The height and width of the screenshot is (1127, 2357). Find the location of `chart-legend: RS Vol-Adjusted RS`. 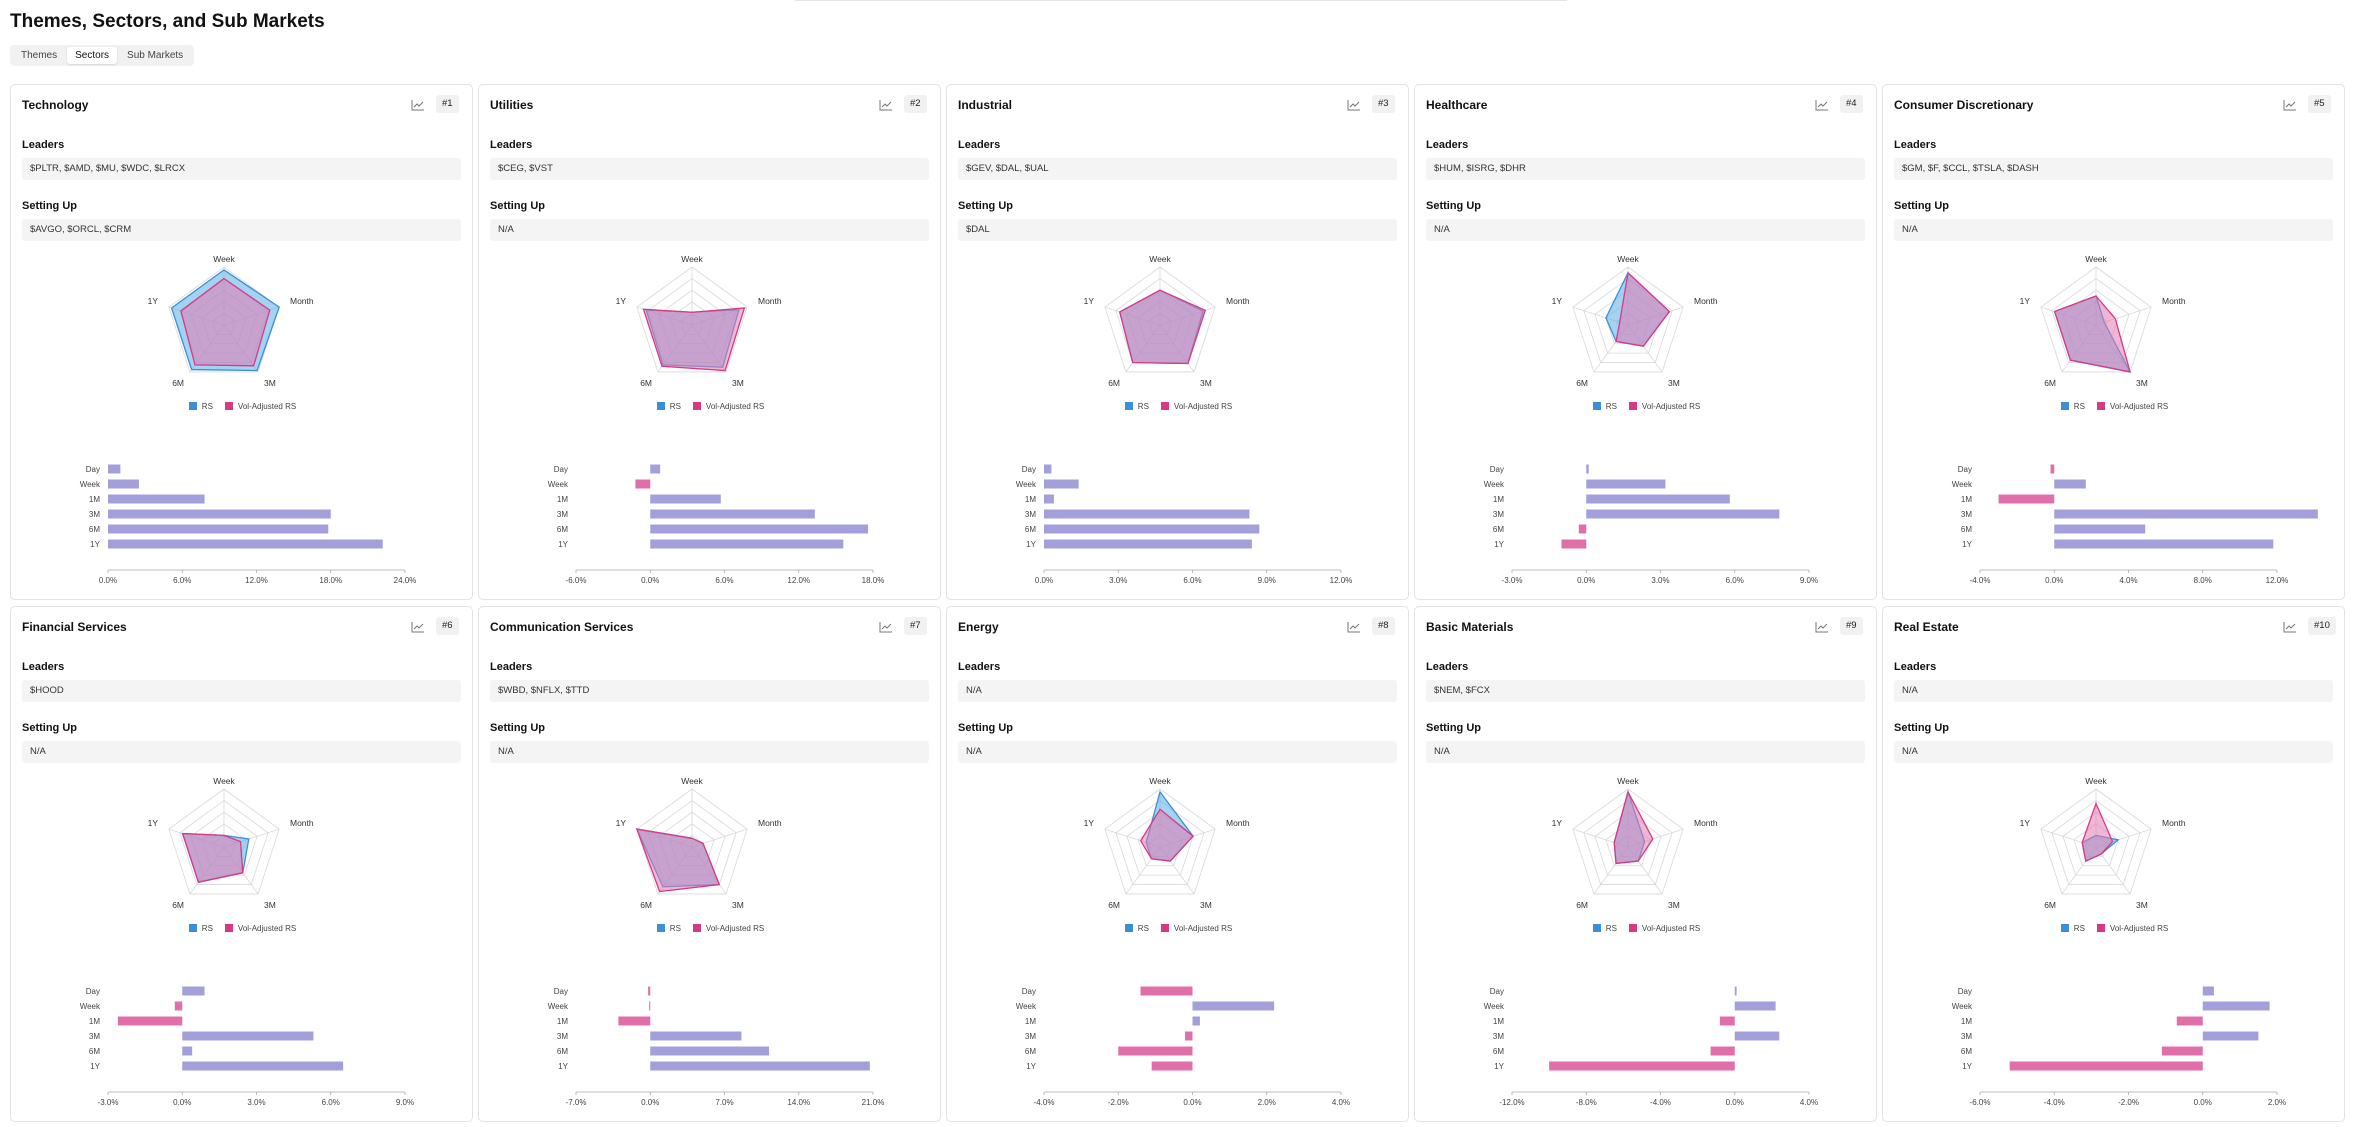

chart-legend: RS Vol-Adjusted RS is located at coordinates (710, 928).